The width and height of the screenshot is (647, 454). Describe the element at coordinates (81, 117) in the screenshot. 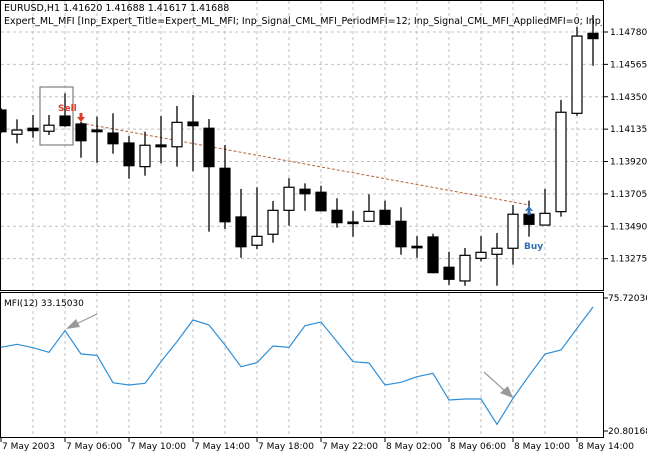

I see `sell-arrow-icon` at that location.